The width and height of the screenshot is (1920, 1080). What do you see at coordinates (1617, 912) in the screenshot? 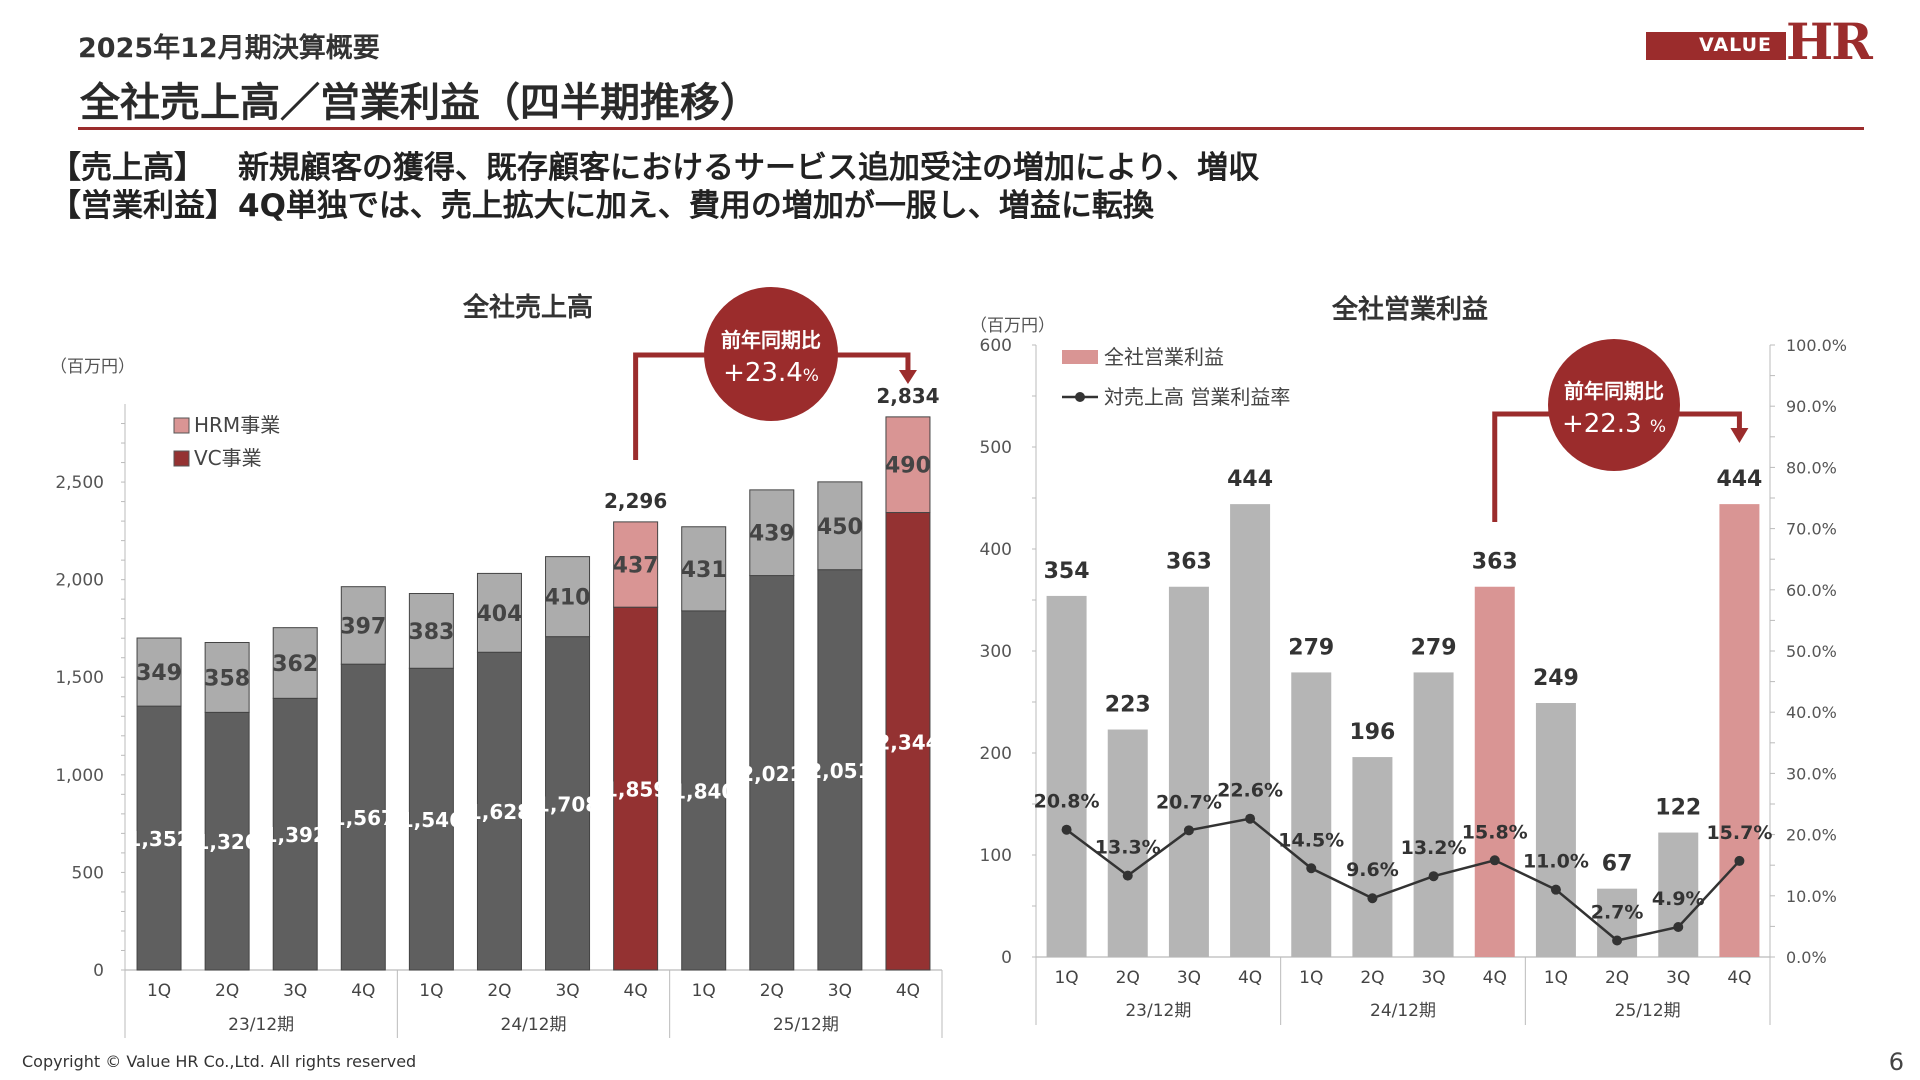
I see `margin-label: 2.7%` at bounding box center [1617, 912].